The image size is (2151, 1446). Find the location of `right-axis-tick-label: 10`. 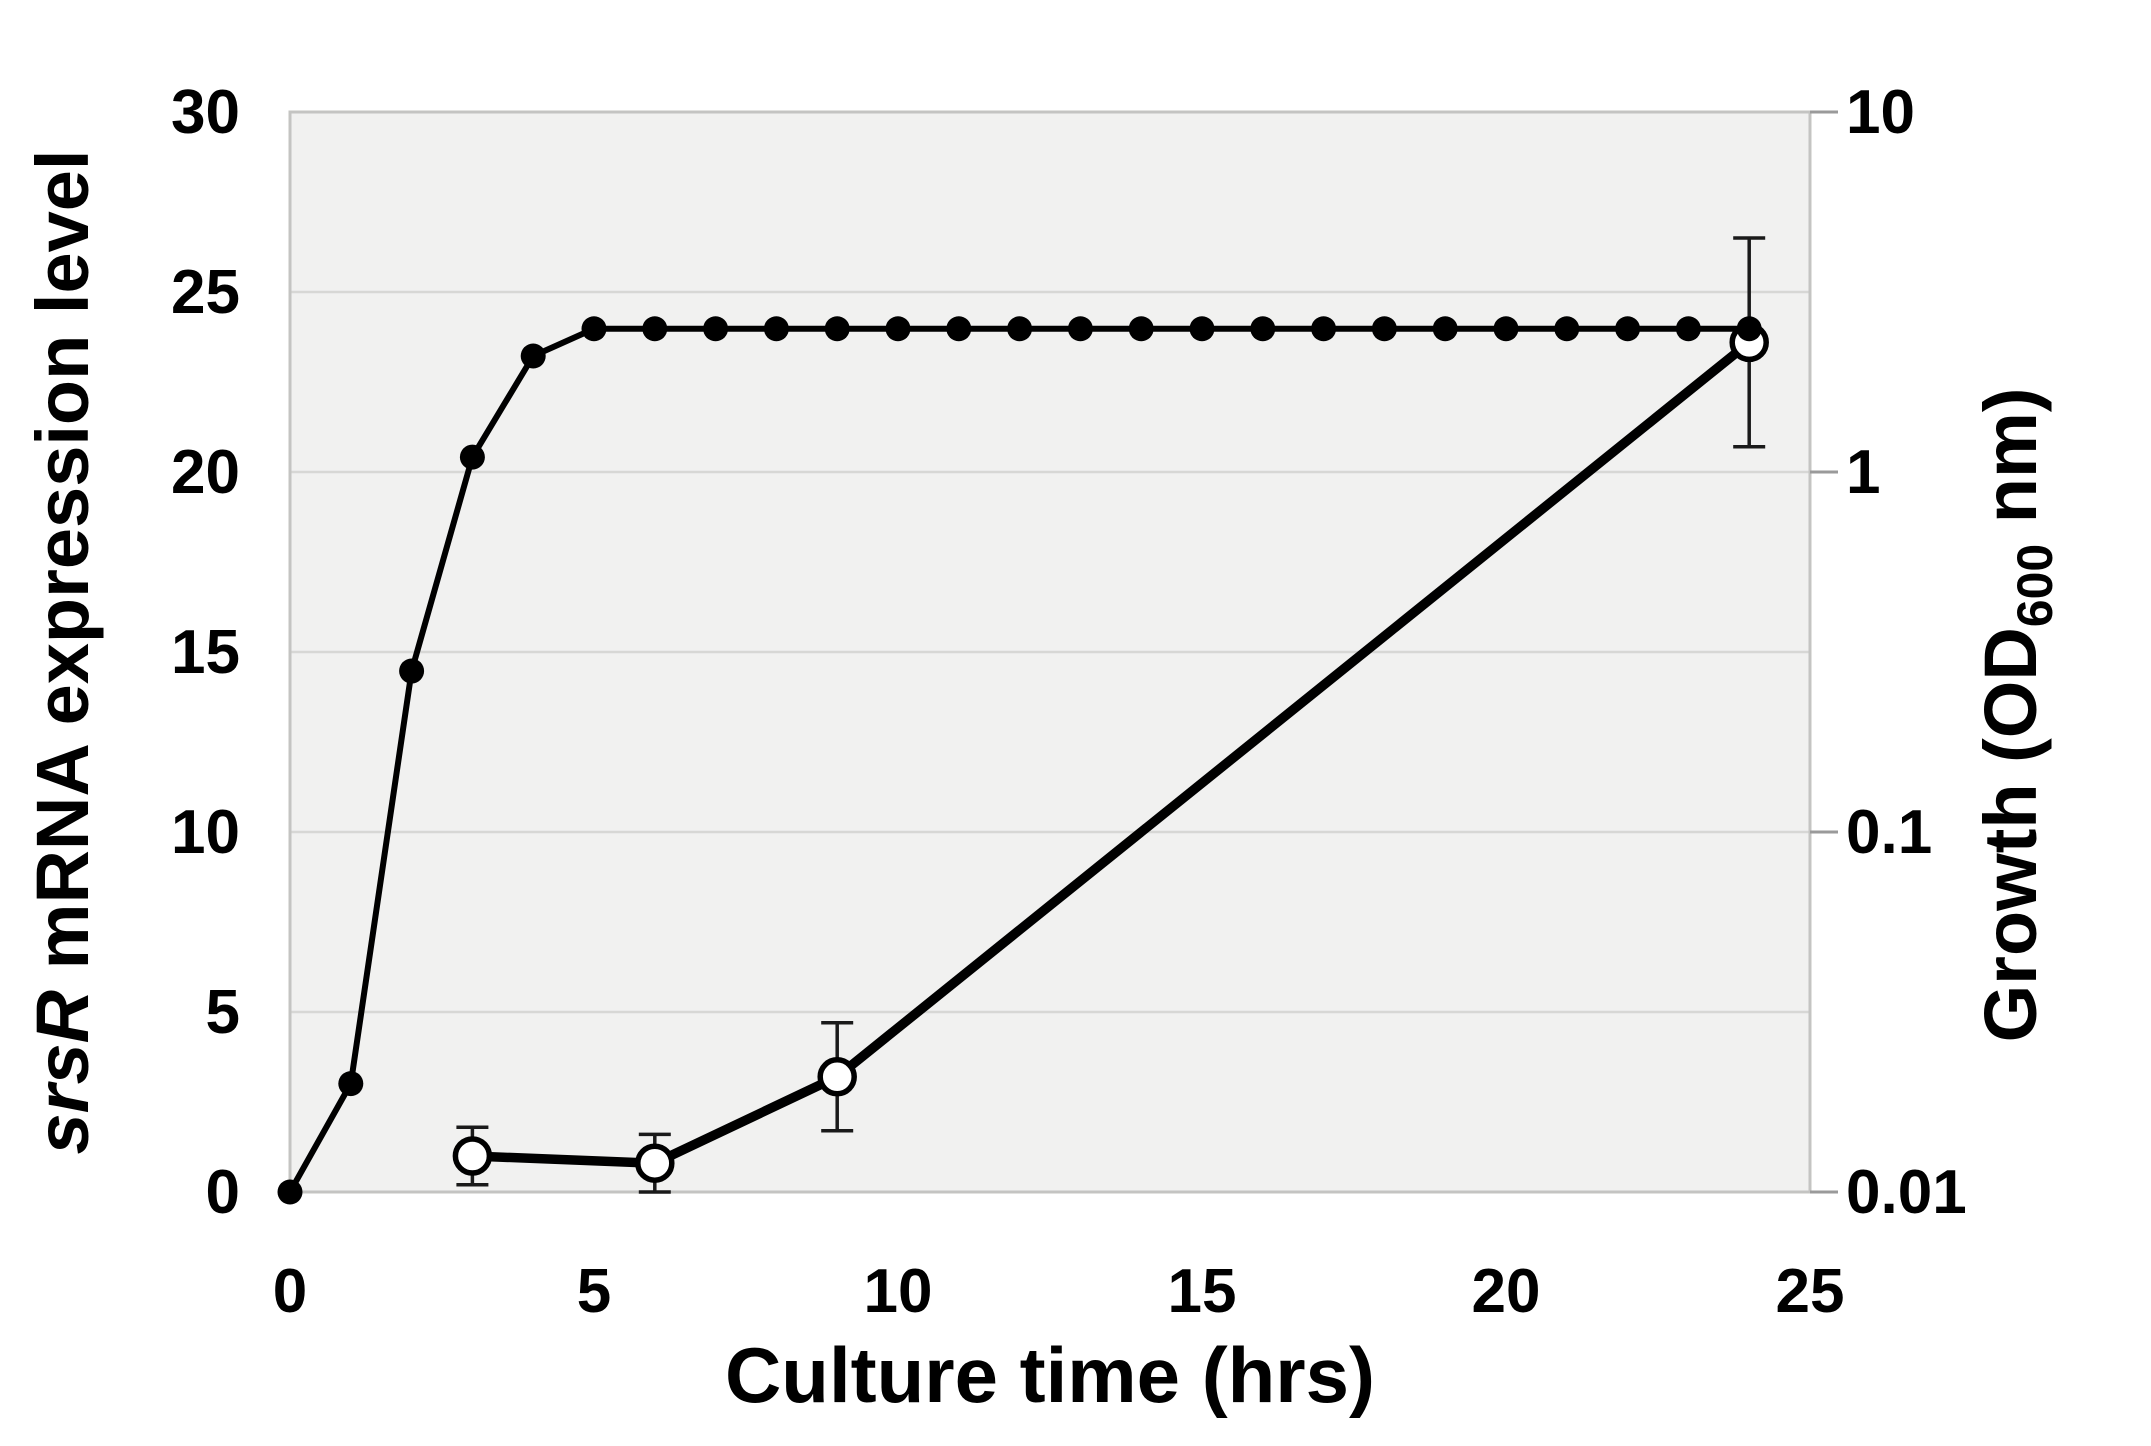

right-axis-tick-label: 10 is located at coordinates (1880, 112).